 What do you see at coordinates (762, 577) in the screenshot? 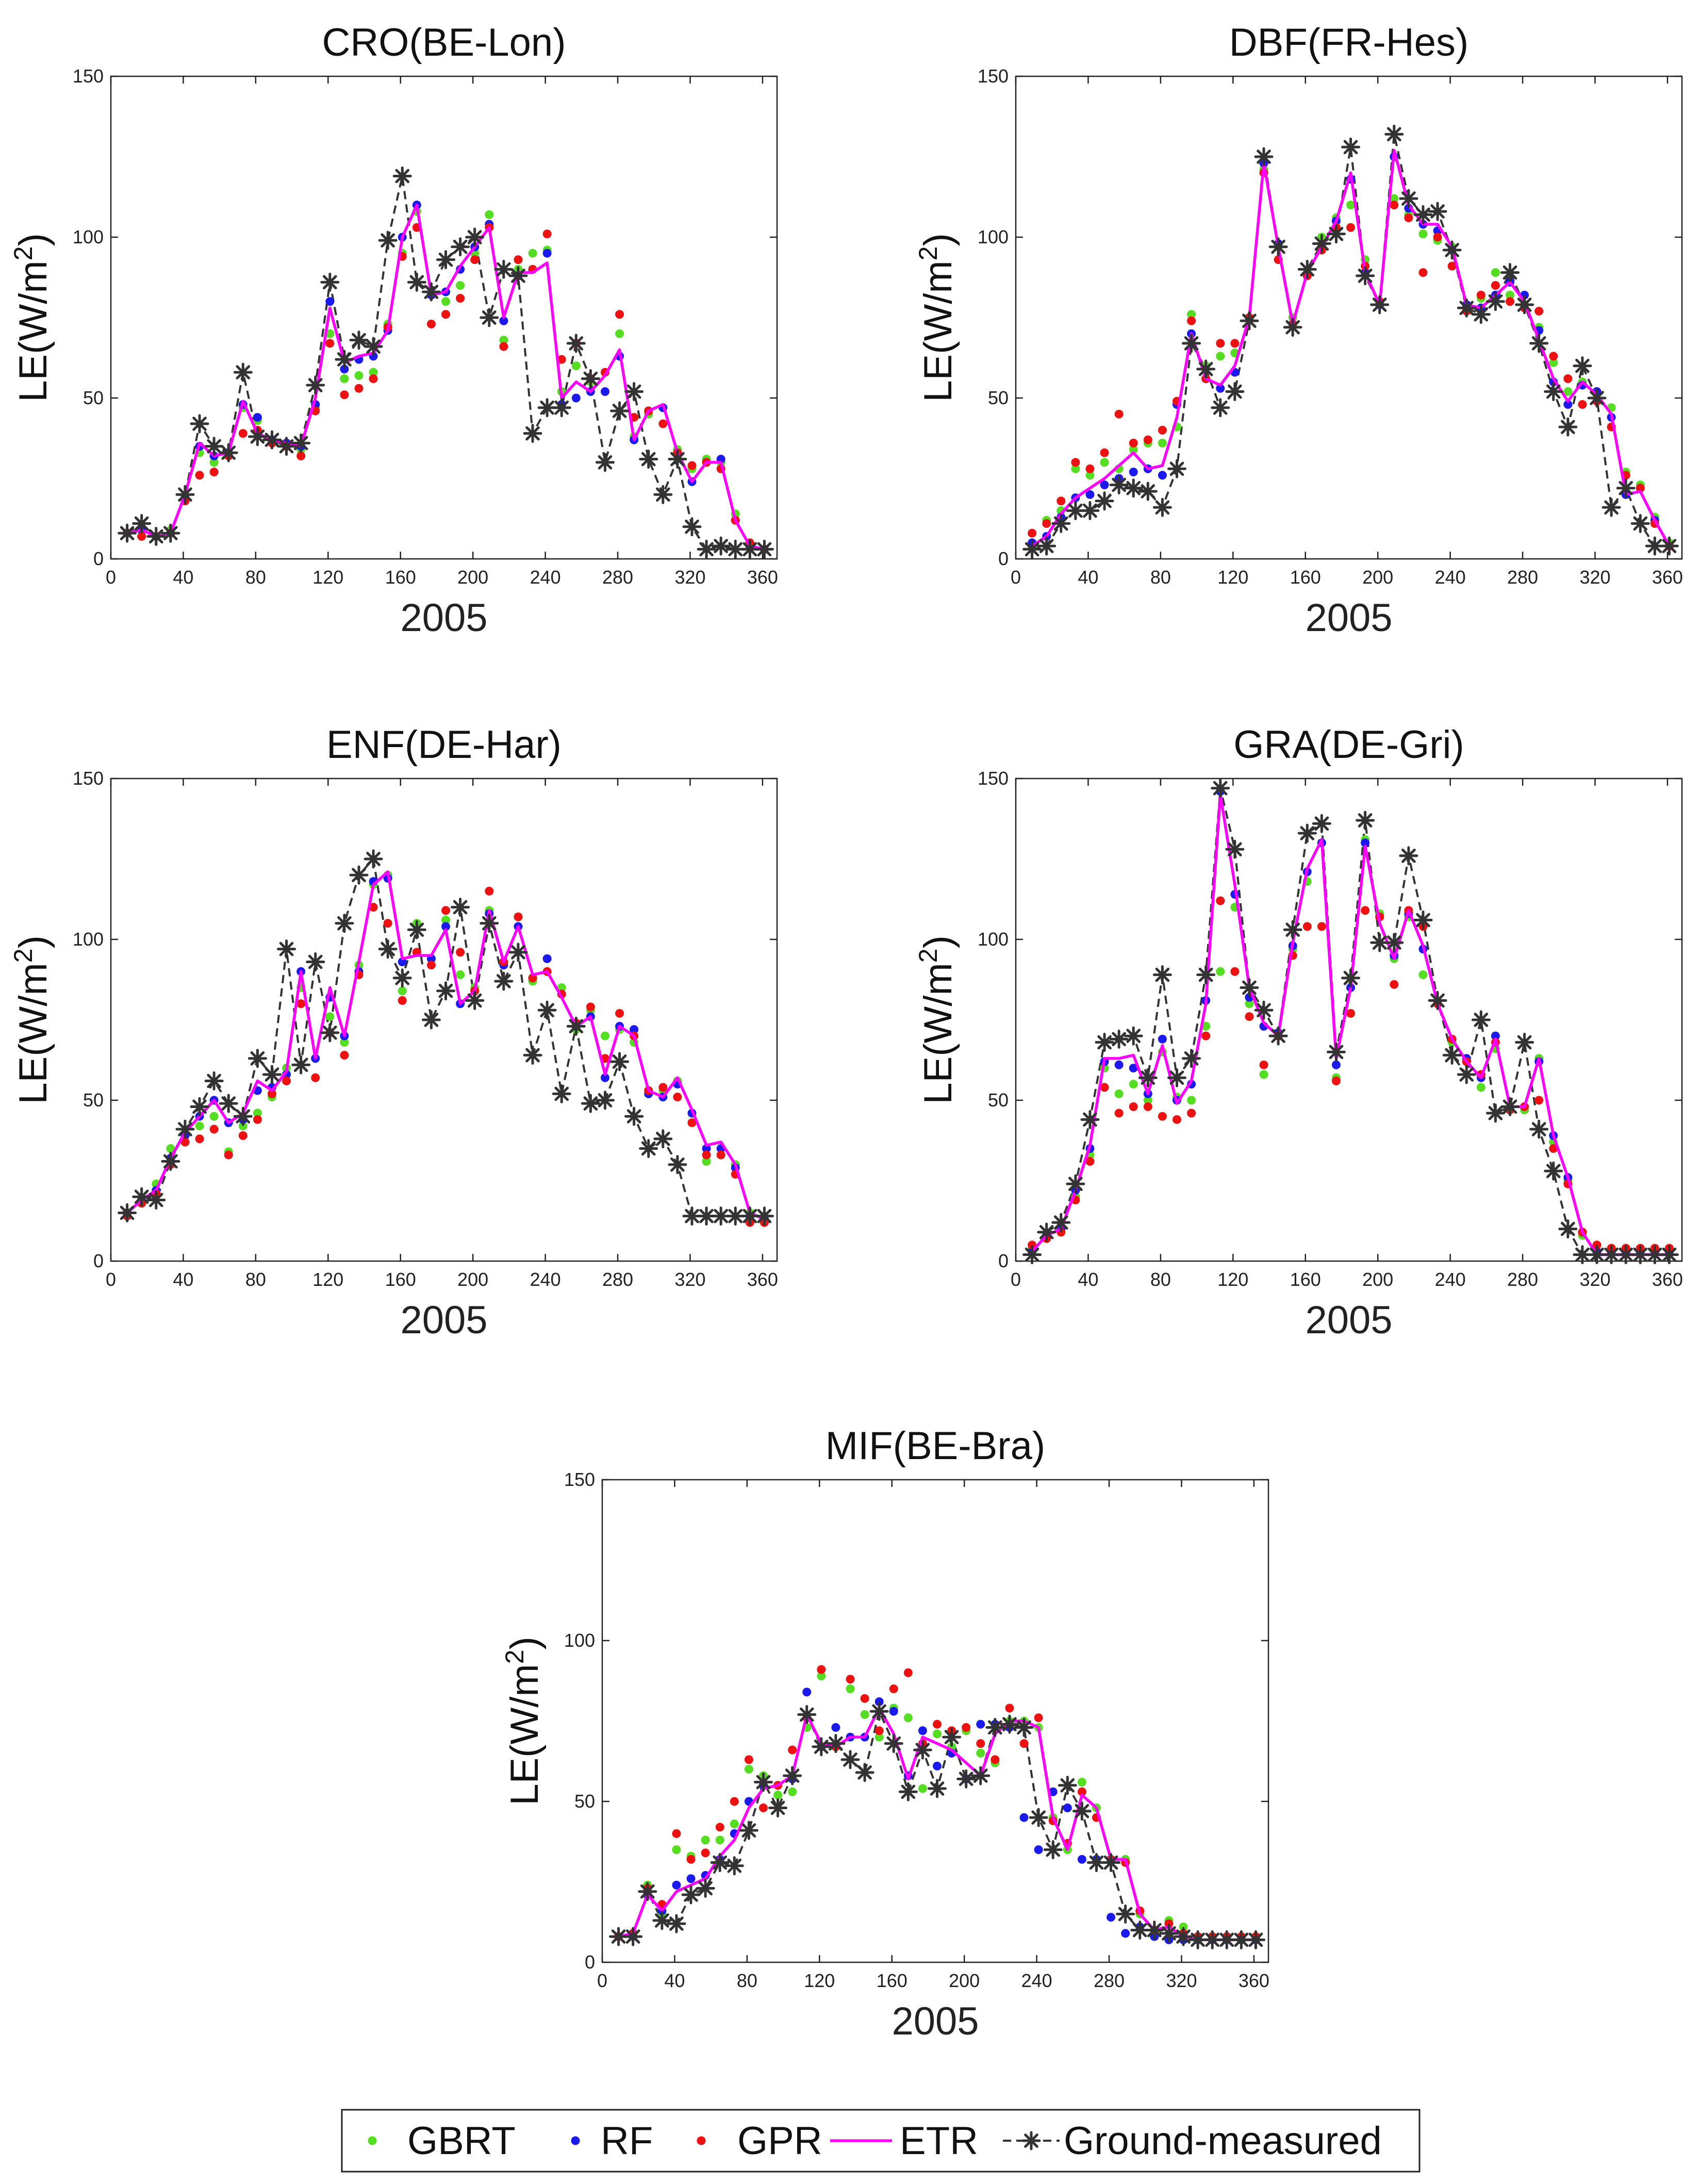
I see `x-tick-label: 360` at bounding box center [762, 577].